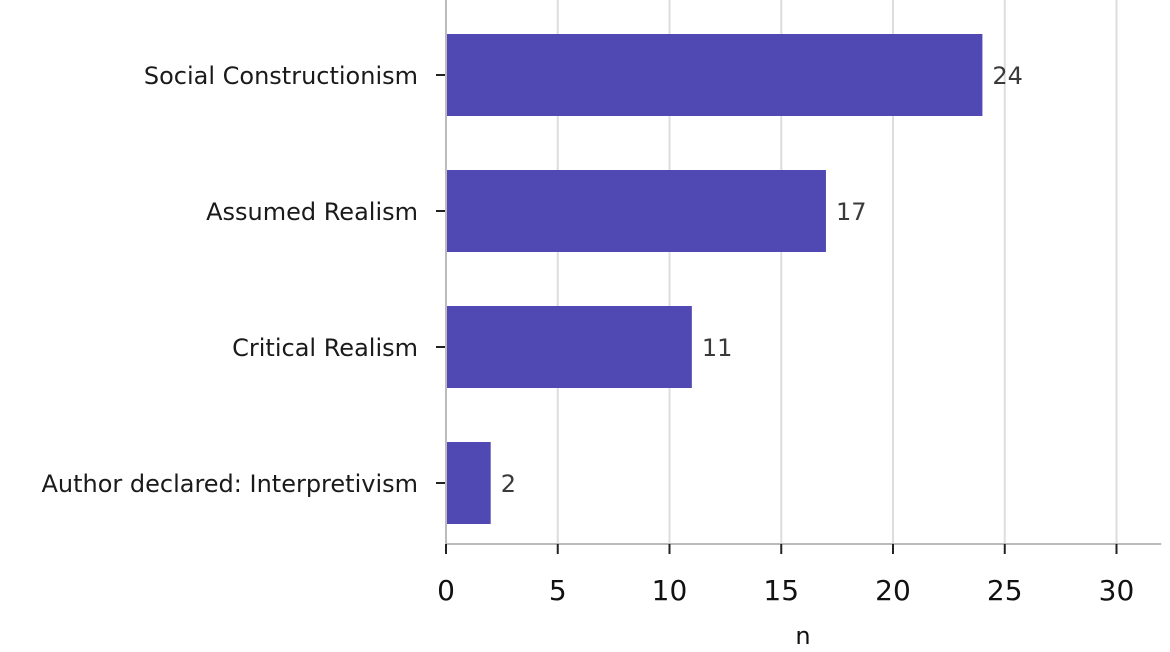 This screenshot has height=652, width=1170. What do you see at coordinates (802, 636) in the screenshot?
I see `x-axis-title: n` at bounding box center [802, 636].